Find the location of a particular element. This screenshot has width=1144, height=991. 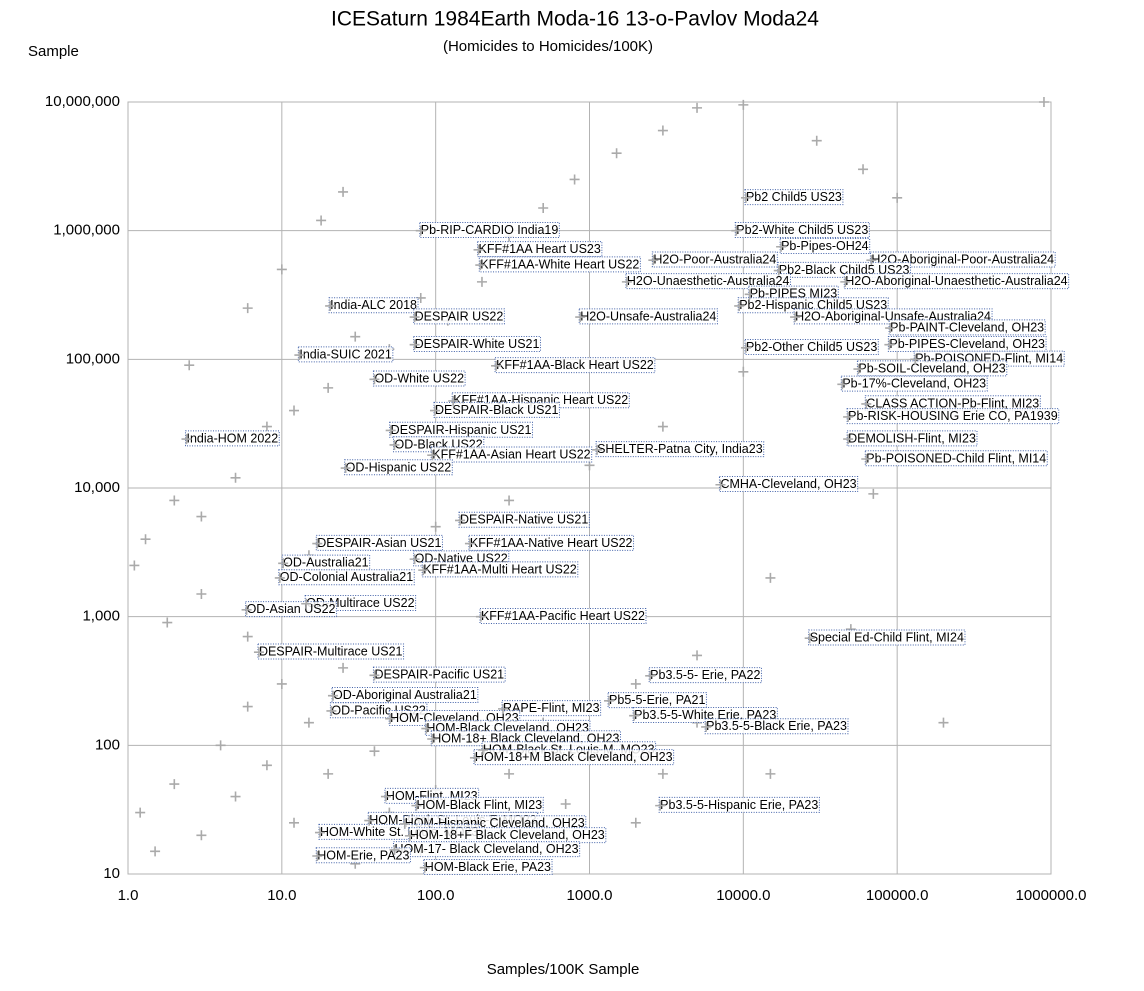

annotation-label: CLASS ACTION-Pb-Flint, MI23 is located at coordinates (952, 403).